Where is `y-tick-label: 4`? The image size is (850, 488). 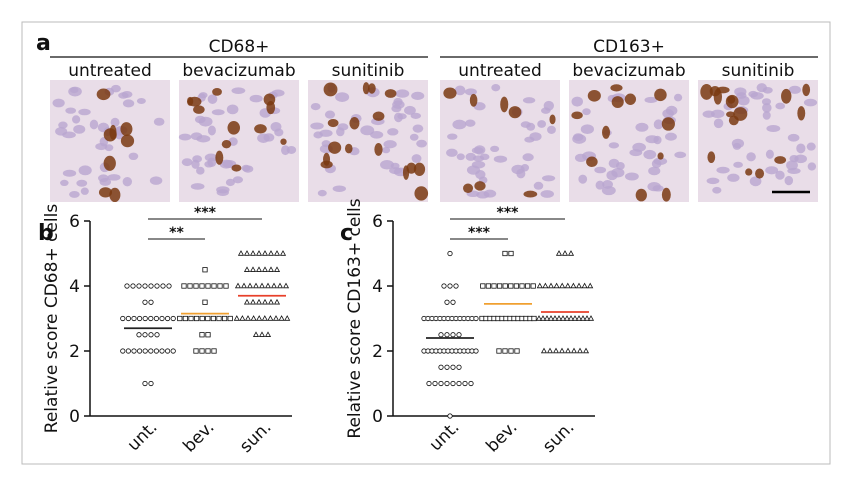
y-tick-label: 4 is located at coordinates (74, 287).